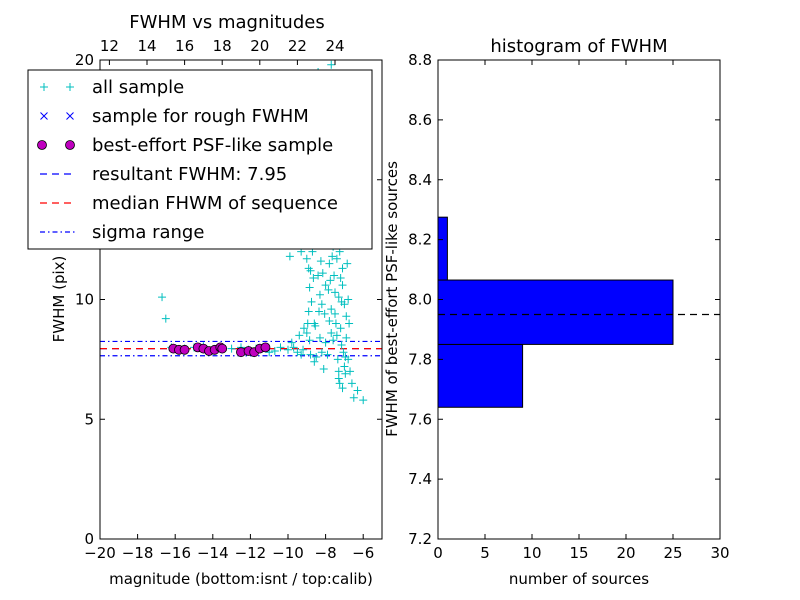  Describe the element at coordinates (719, 553) in the screenshot. I see `histogram-xtick-label-6: 30` at that location.